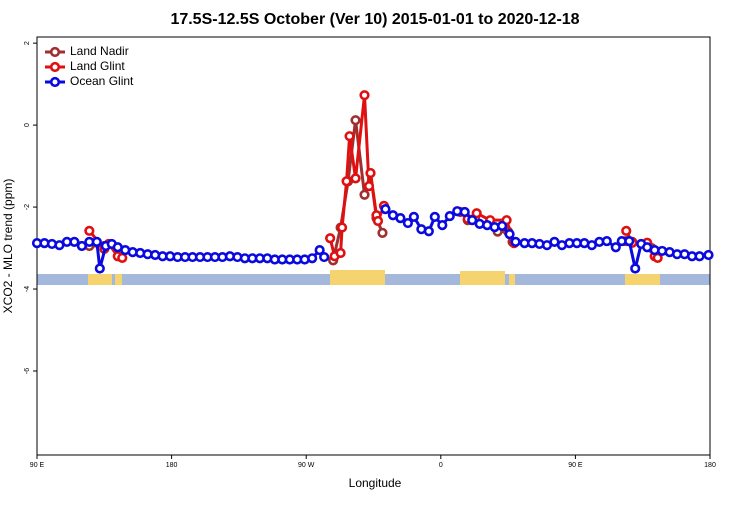 The height and width of the screenshot is (505, 750). I want to click on y-tick-label: -4, so click(27, 289).